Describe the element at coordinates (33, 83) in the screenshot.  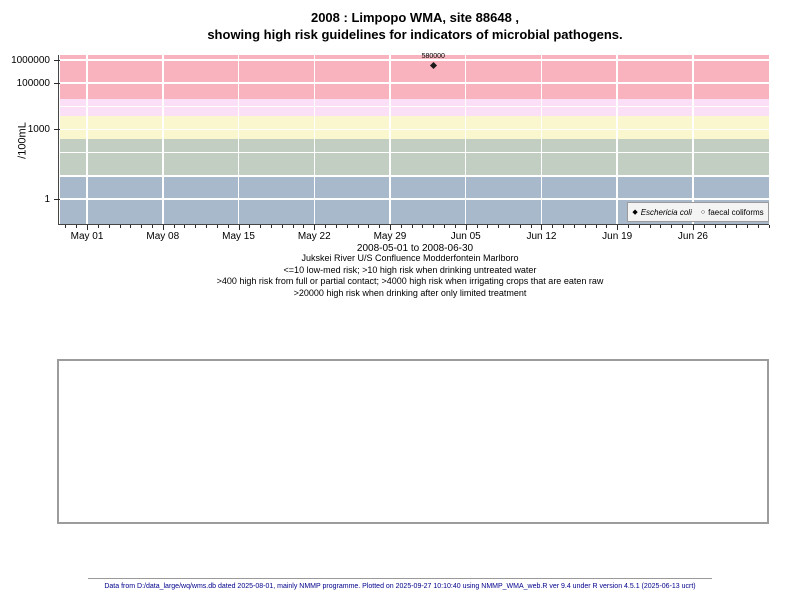
I see `y-tick-label: 100000` at that location.